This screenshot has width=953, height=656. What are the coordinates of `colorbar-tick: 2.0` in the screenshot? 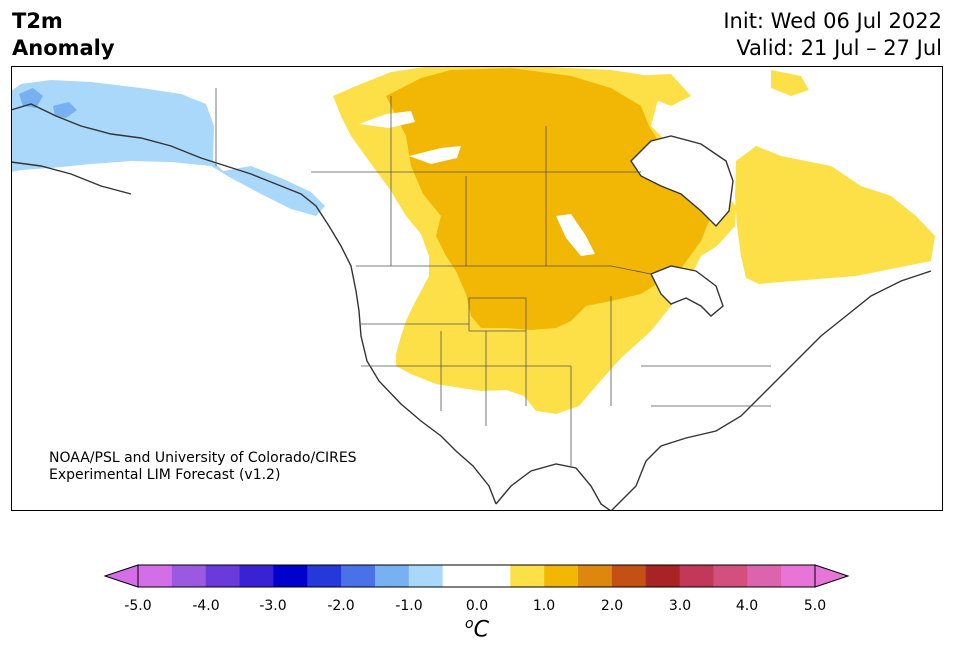 It's located at (612, 606).